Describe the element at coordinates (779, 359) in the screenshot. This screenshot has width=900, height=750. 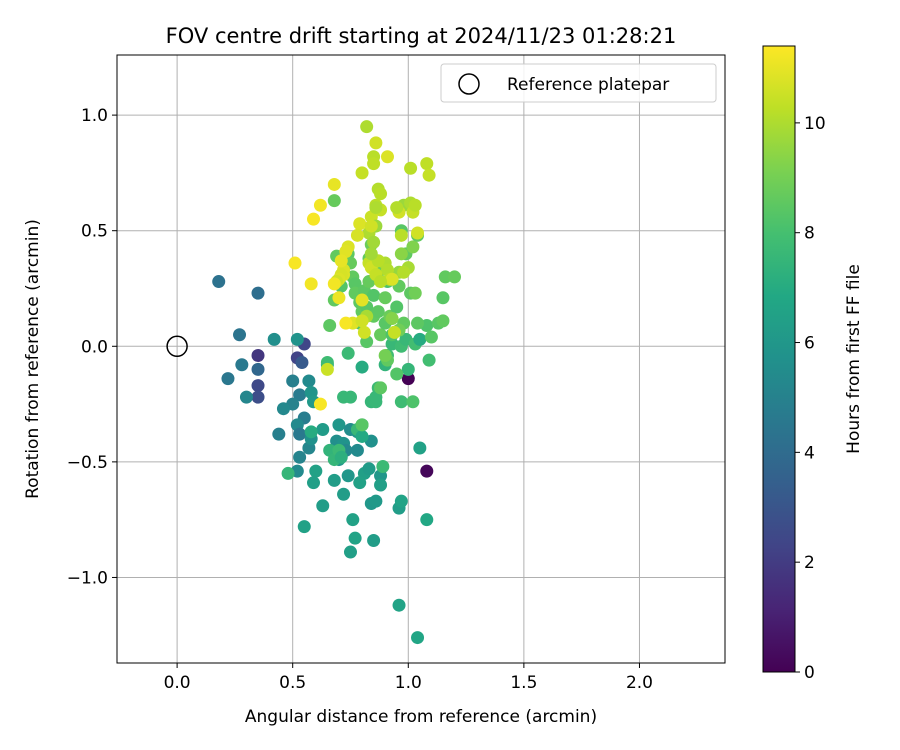
I see `colorbar-gradient` at that location.